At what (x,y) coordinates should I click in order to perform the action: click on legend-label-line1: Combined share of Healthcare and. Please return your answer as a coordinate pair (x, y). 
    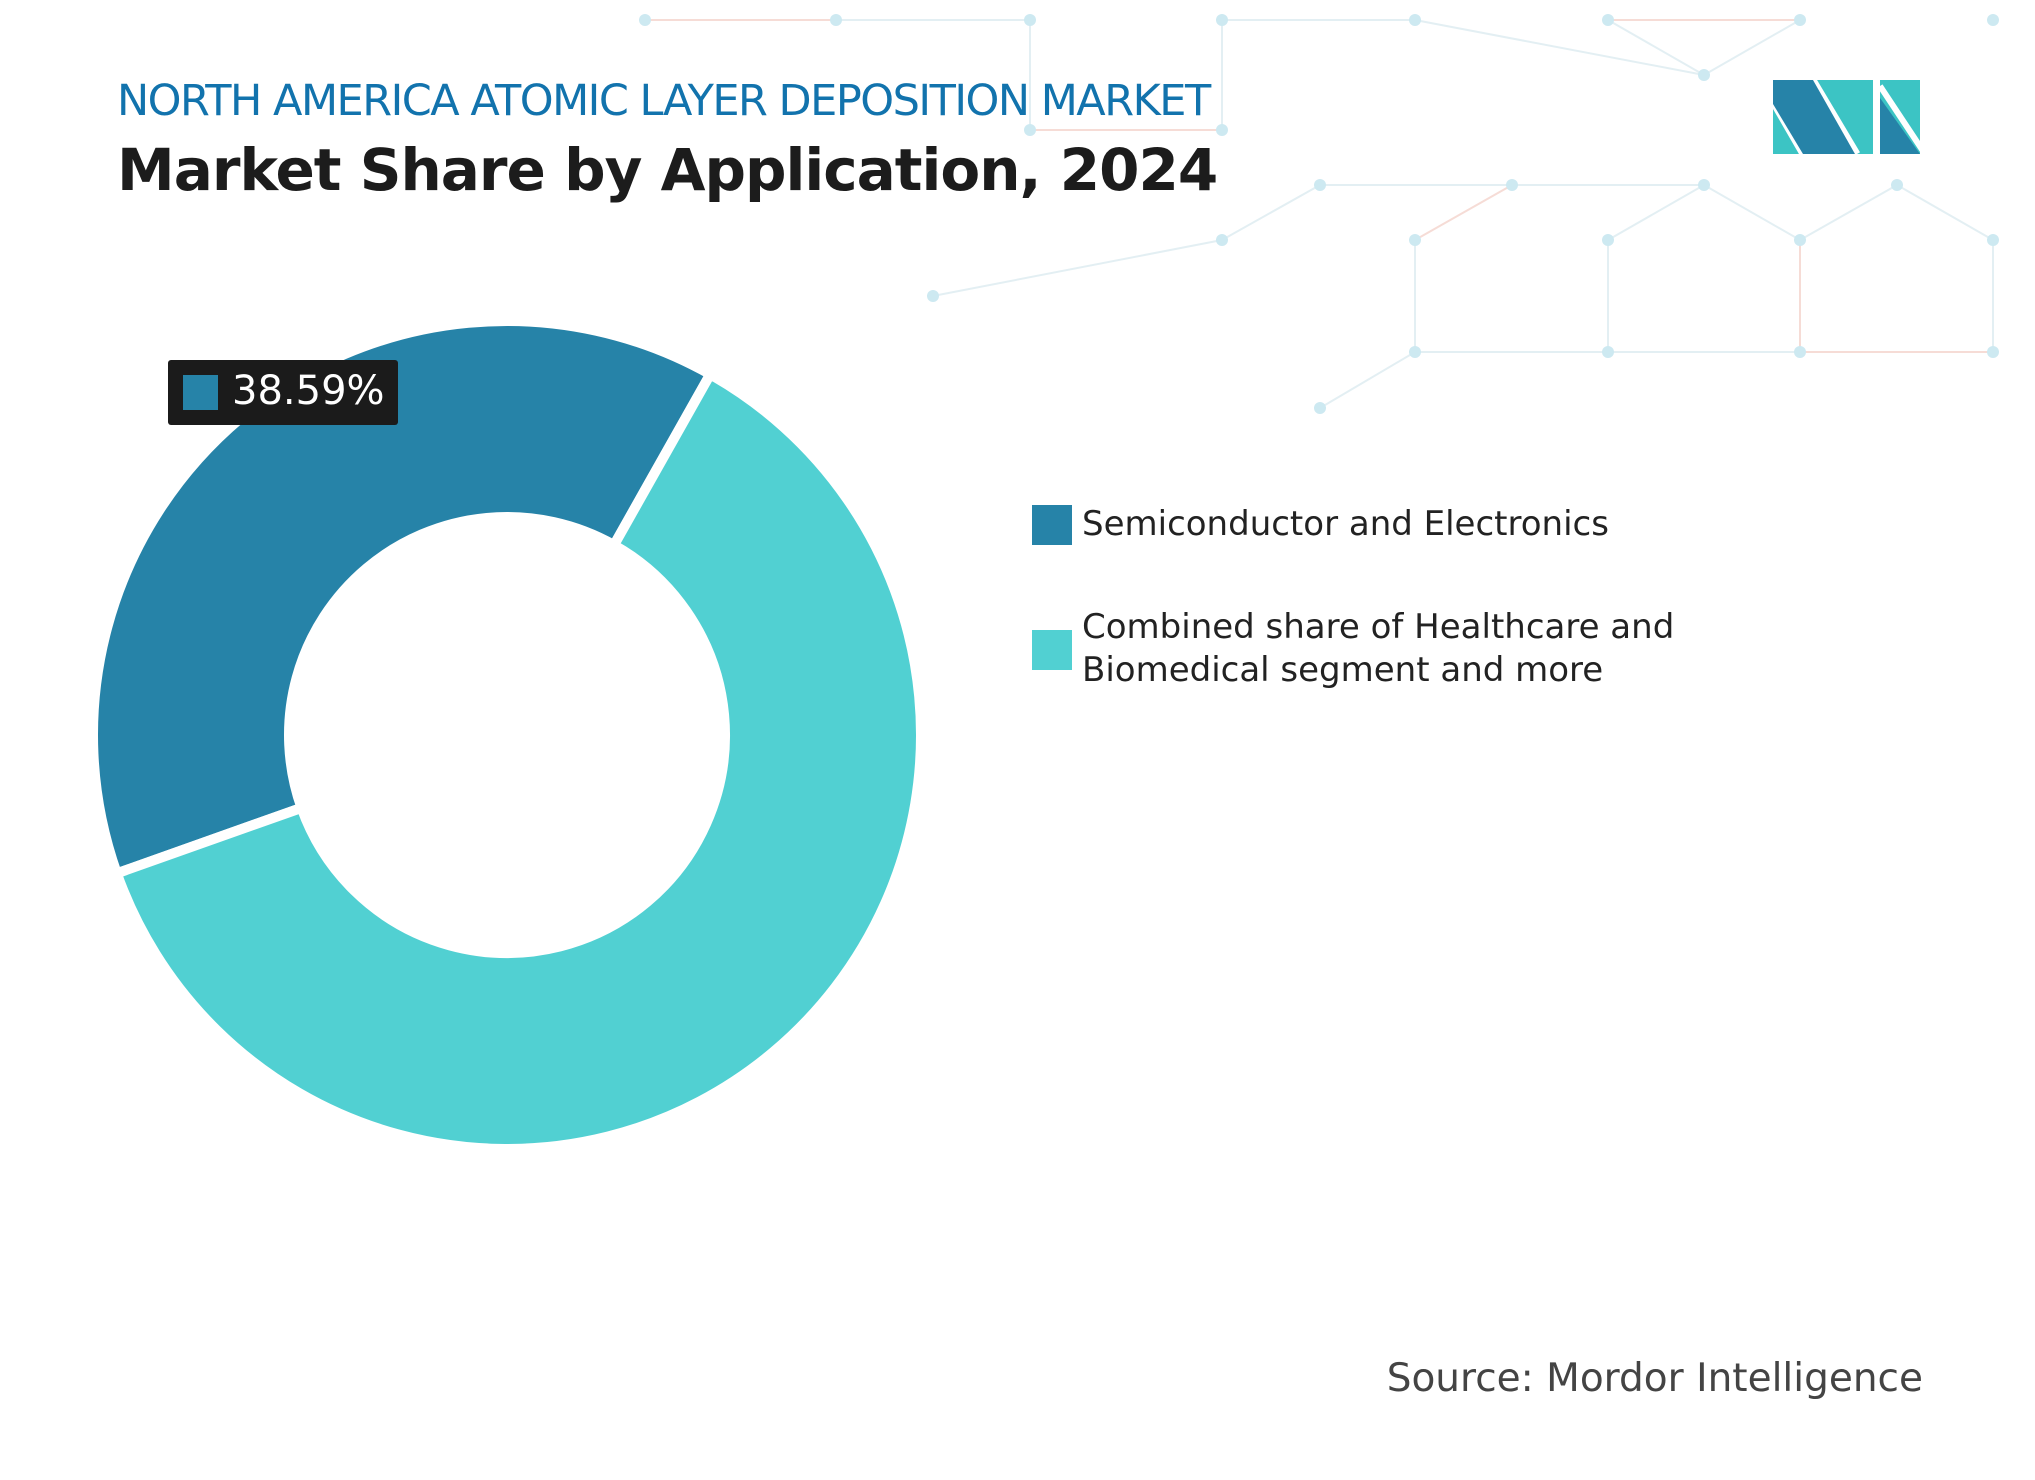
    Looking at the image, I should click on (1378, 627).